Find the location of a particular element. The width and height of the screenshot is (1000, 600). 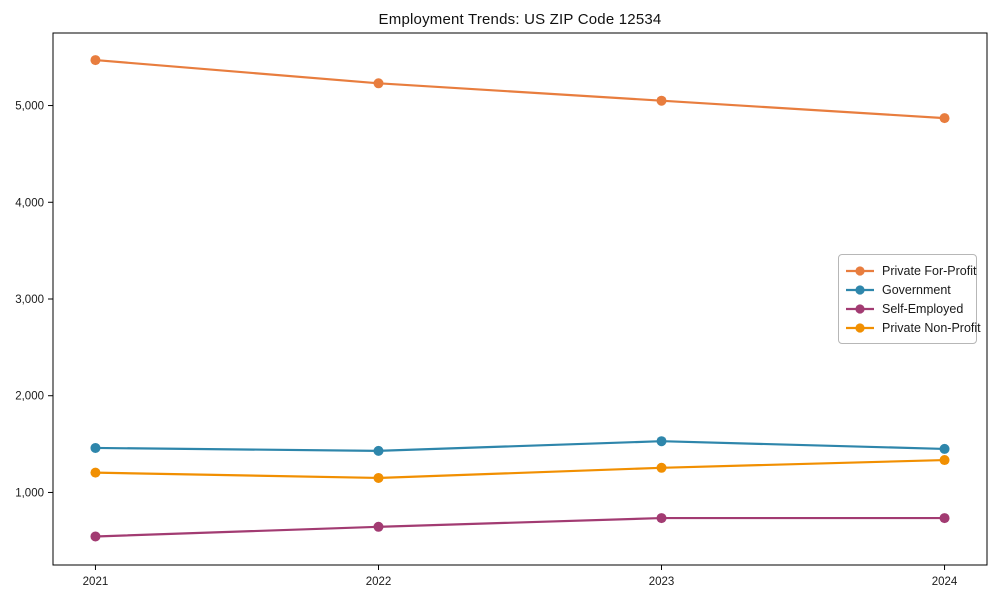

data-point-government-2022 is located at coordinates (378, 450).